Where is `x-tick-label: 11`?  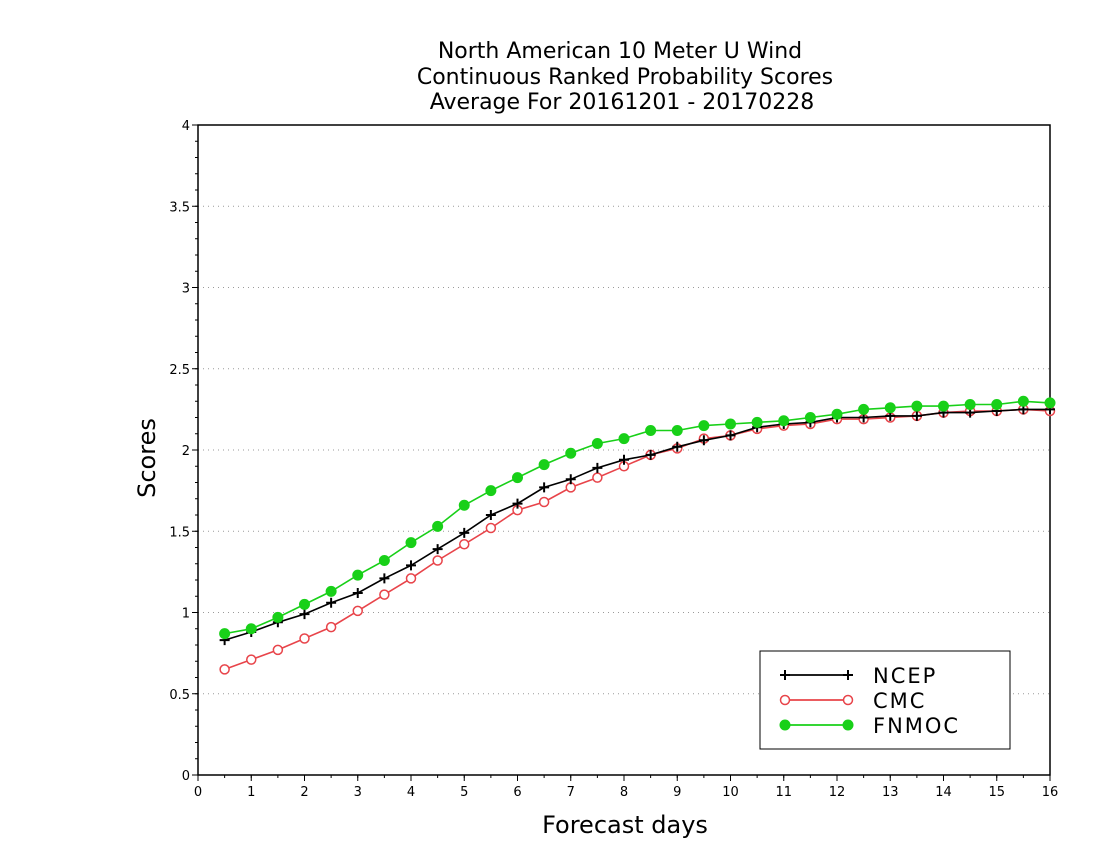
x-tick-label: 11 is located at coordinates (783, 792).